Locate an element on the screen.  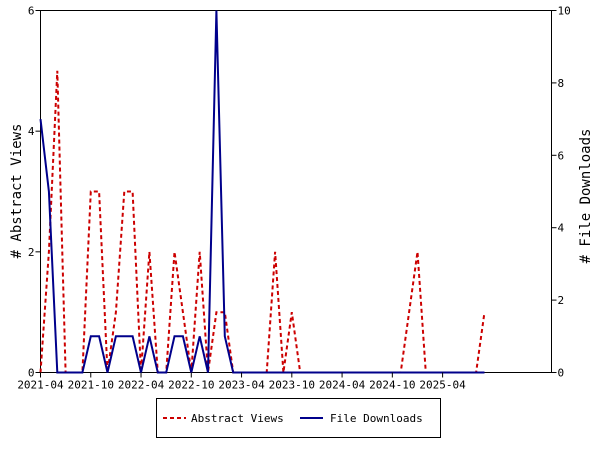
legend-label-file-downloads: File Downloads is located at coordinates (376, 418).